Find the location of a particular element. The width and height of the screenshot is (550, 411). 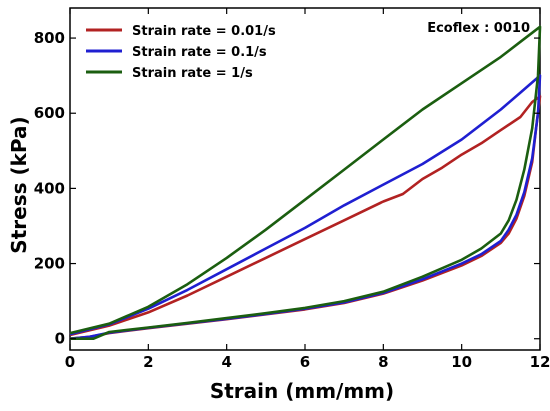

y-tick-label: 800 is located at coordinates (49, 38).